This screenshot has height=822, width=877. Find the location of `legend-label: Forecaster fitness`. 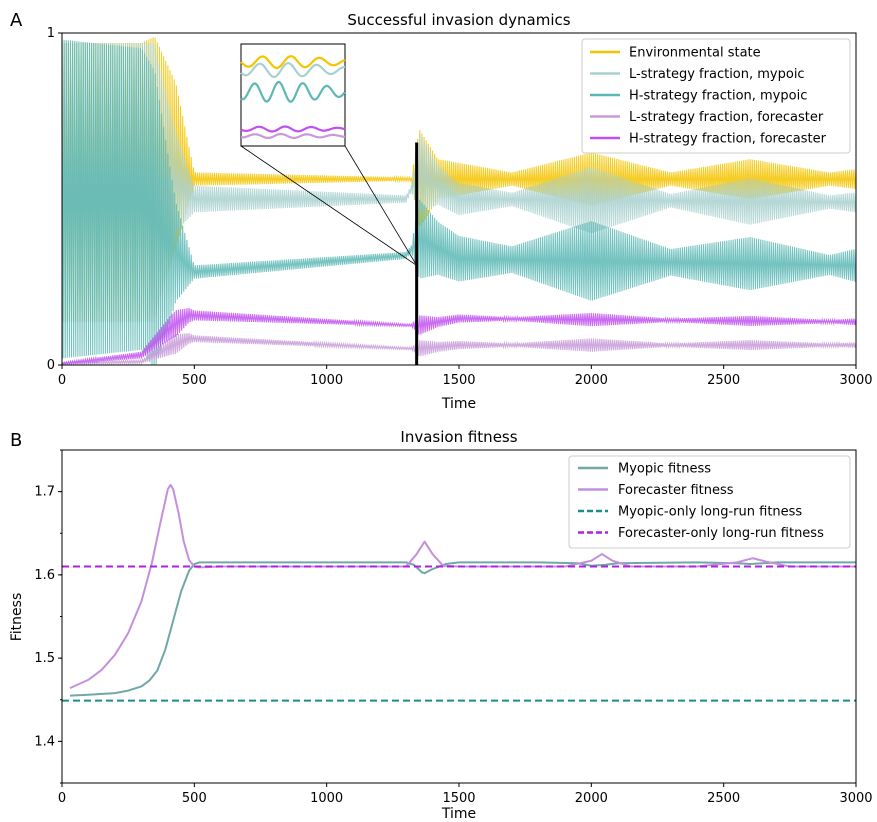

legend-label: Forecaster fitness is located at coordinates (676, 490).